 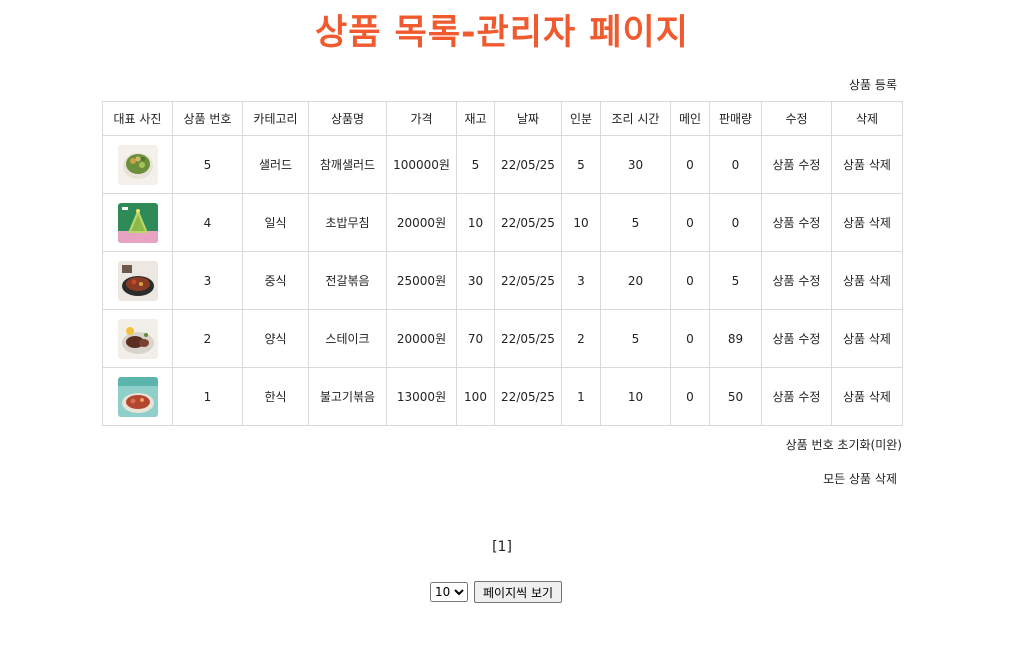 What do you see at coordinates (735, 338) in the screenshot?
I see `product-sold: 89` at bounding box center [735, 338].